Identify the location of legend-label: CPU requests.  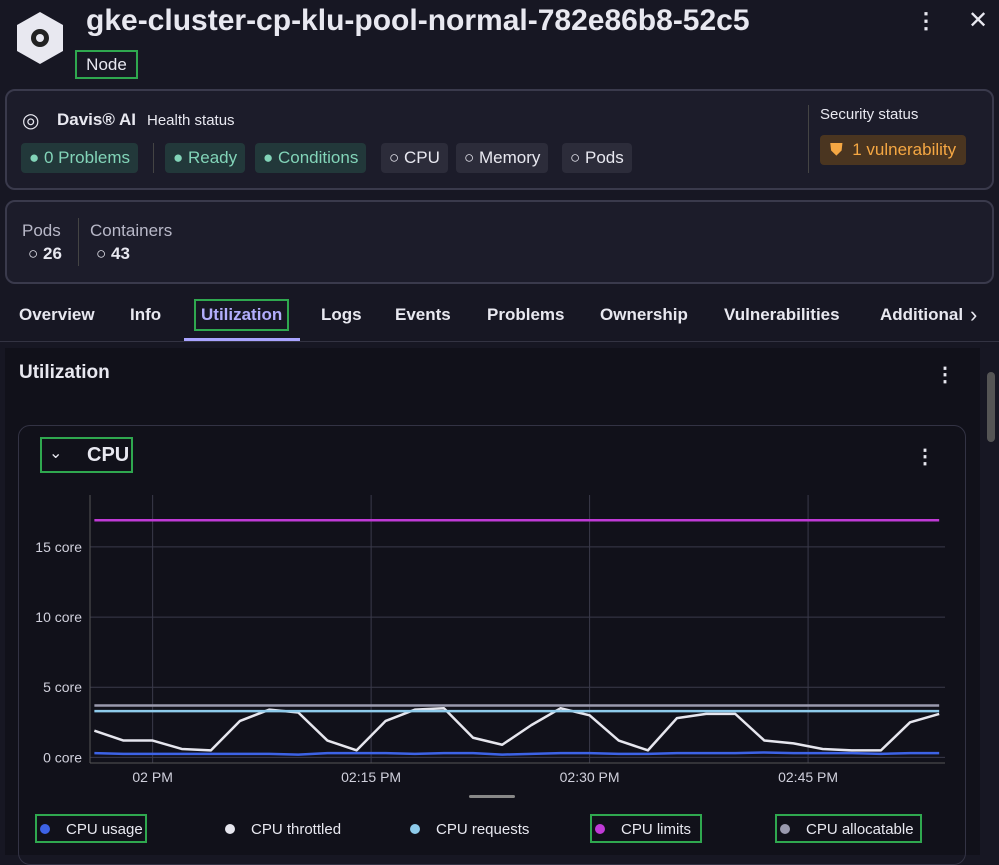
(482, 829).